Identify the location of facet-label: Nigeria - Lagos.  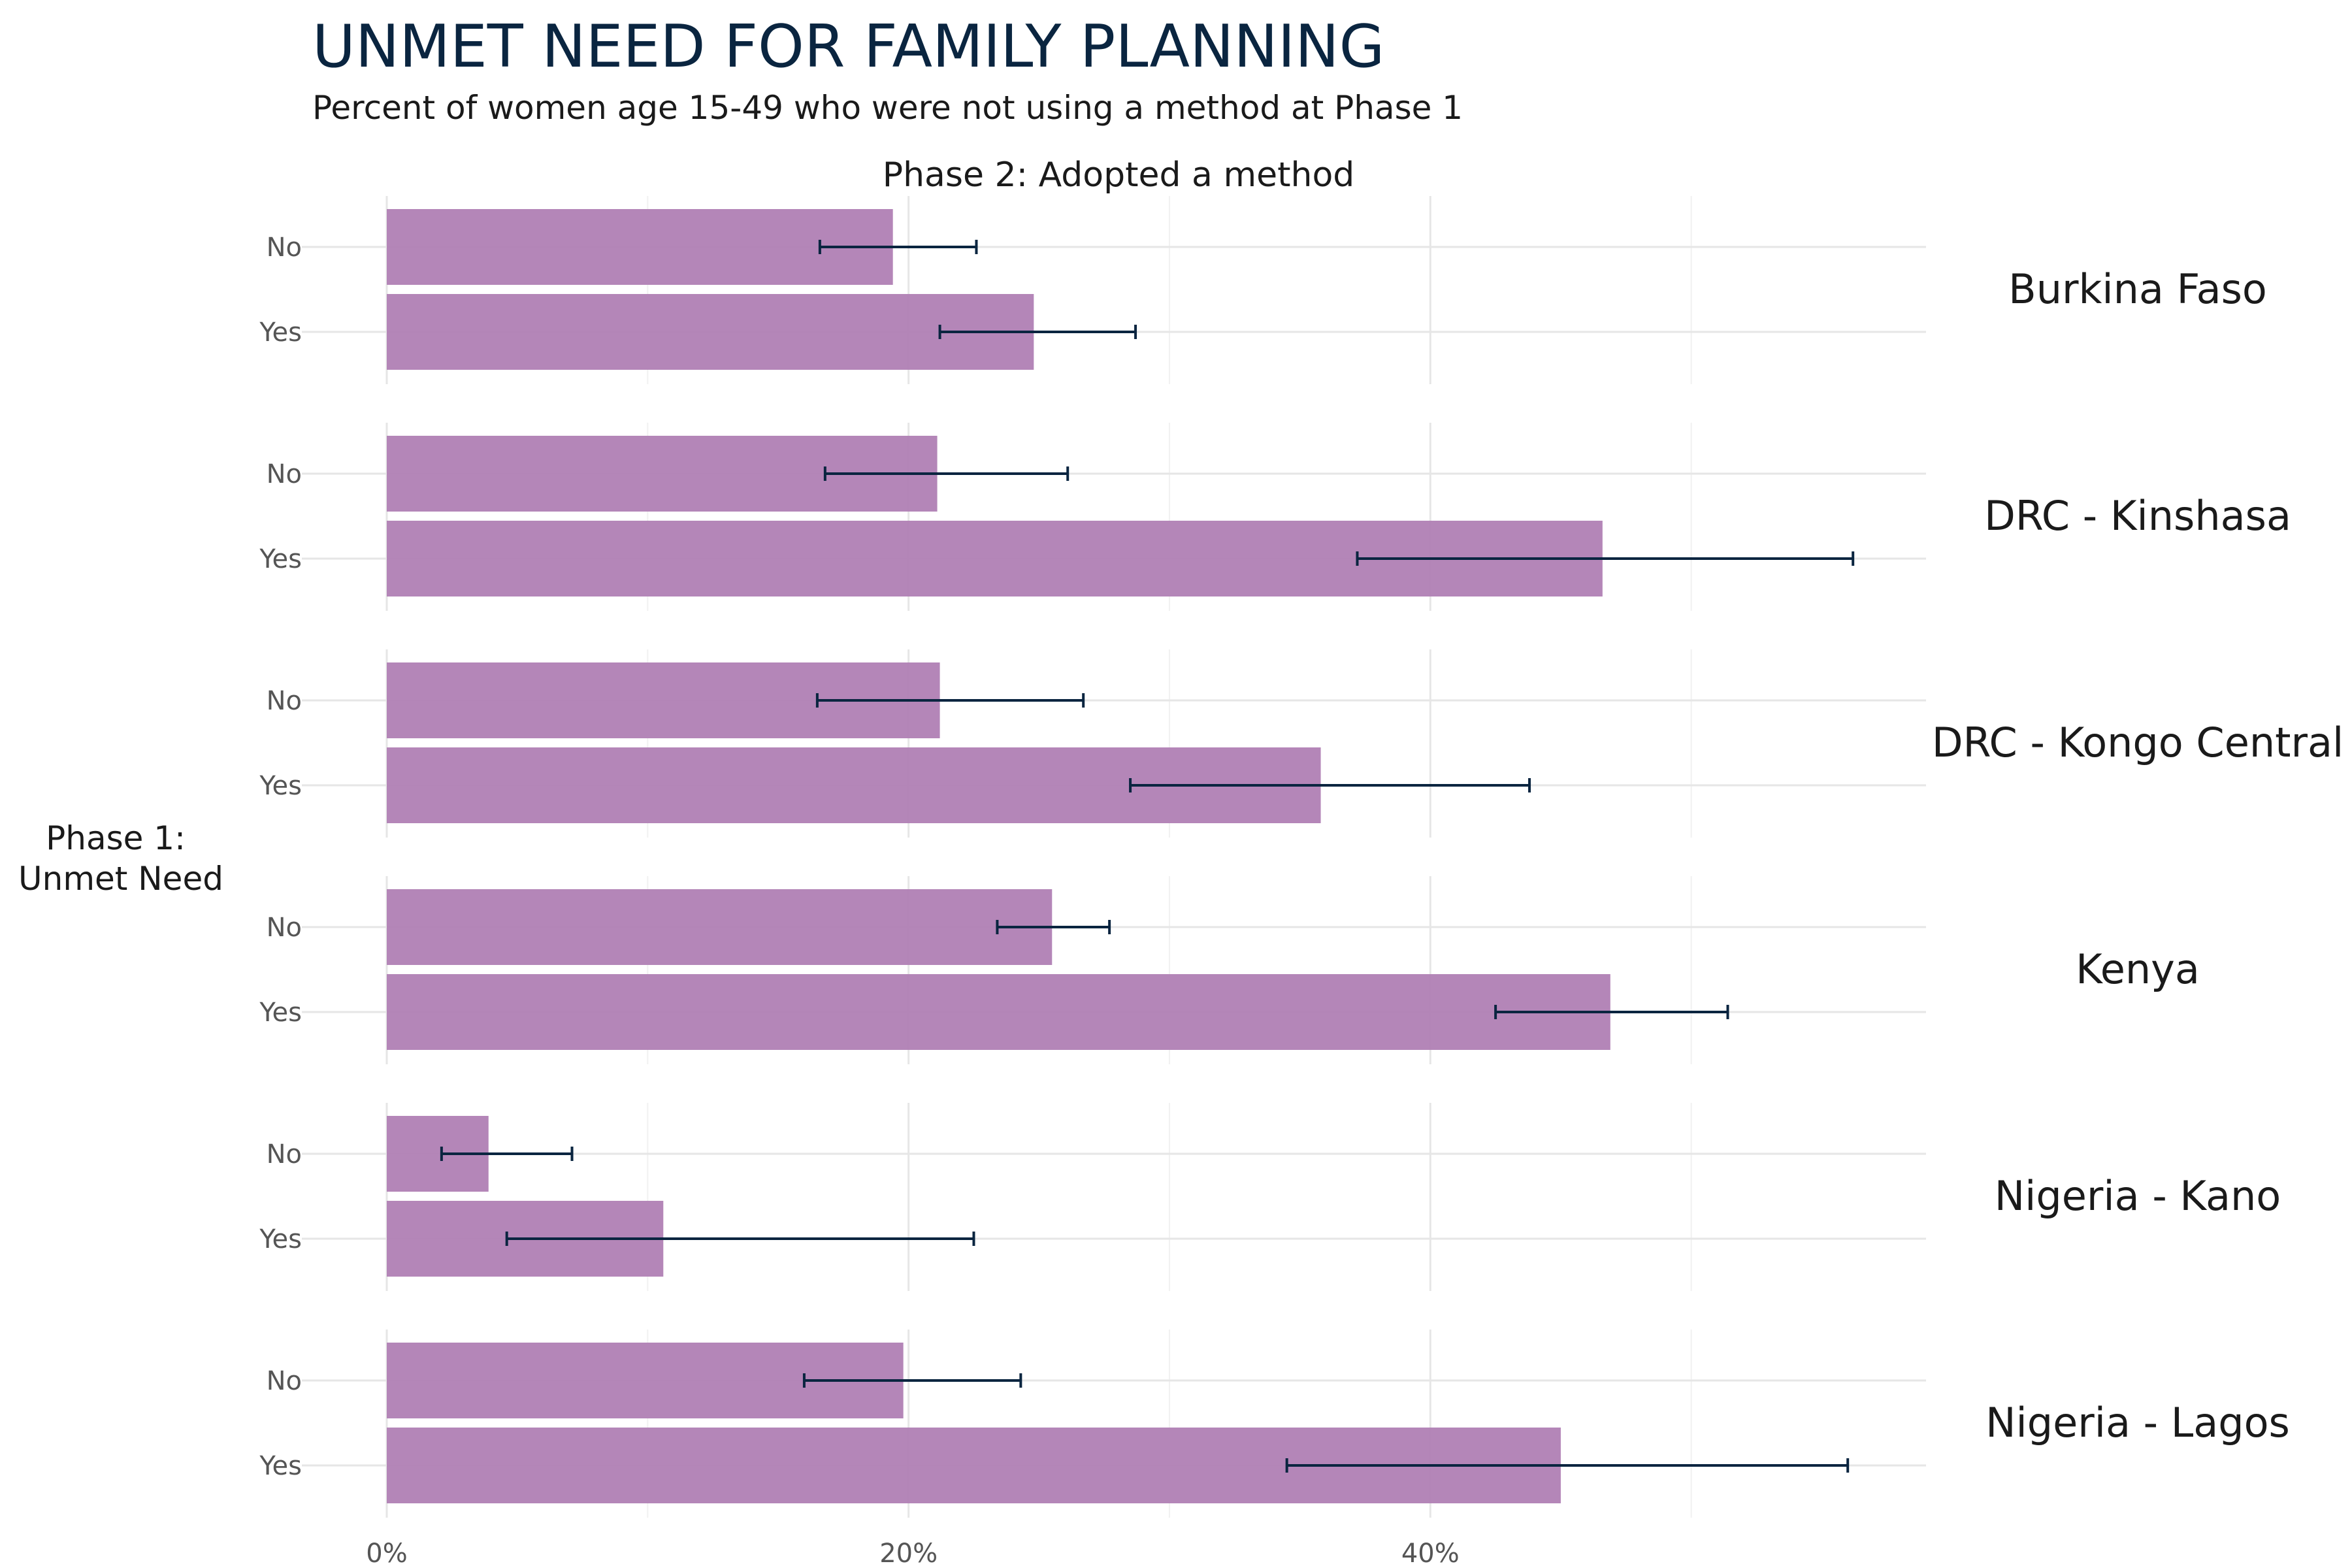
(2137, 1422).